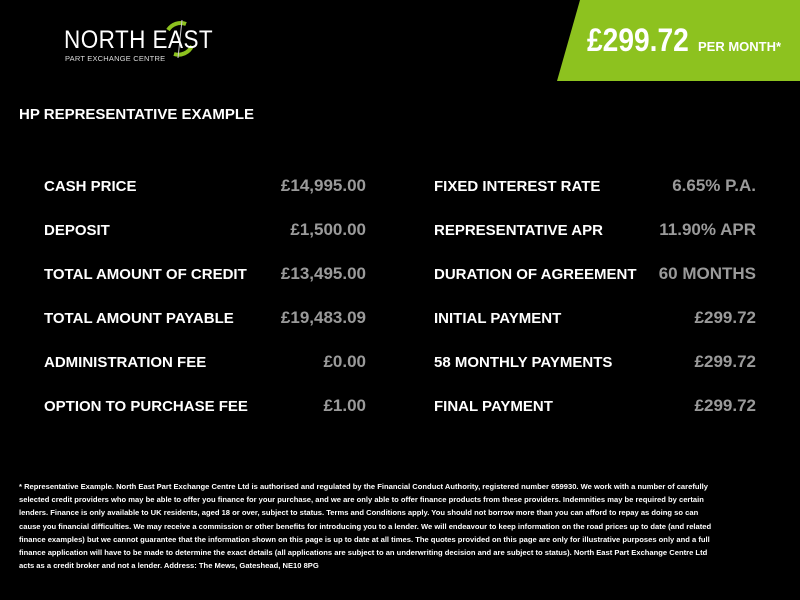 The image size is (800, 600). I want to click on row-label: TOTAL AMOUNT PAYABLE, so click(139, 318).